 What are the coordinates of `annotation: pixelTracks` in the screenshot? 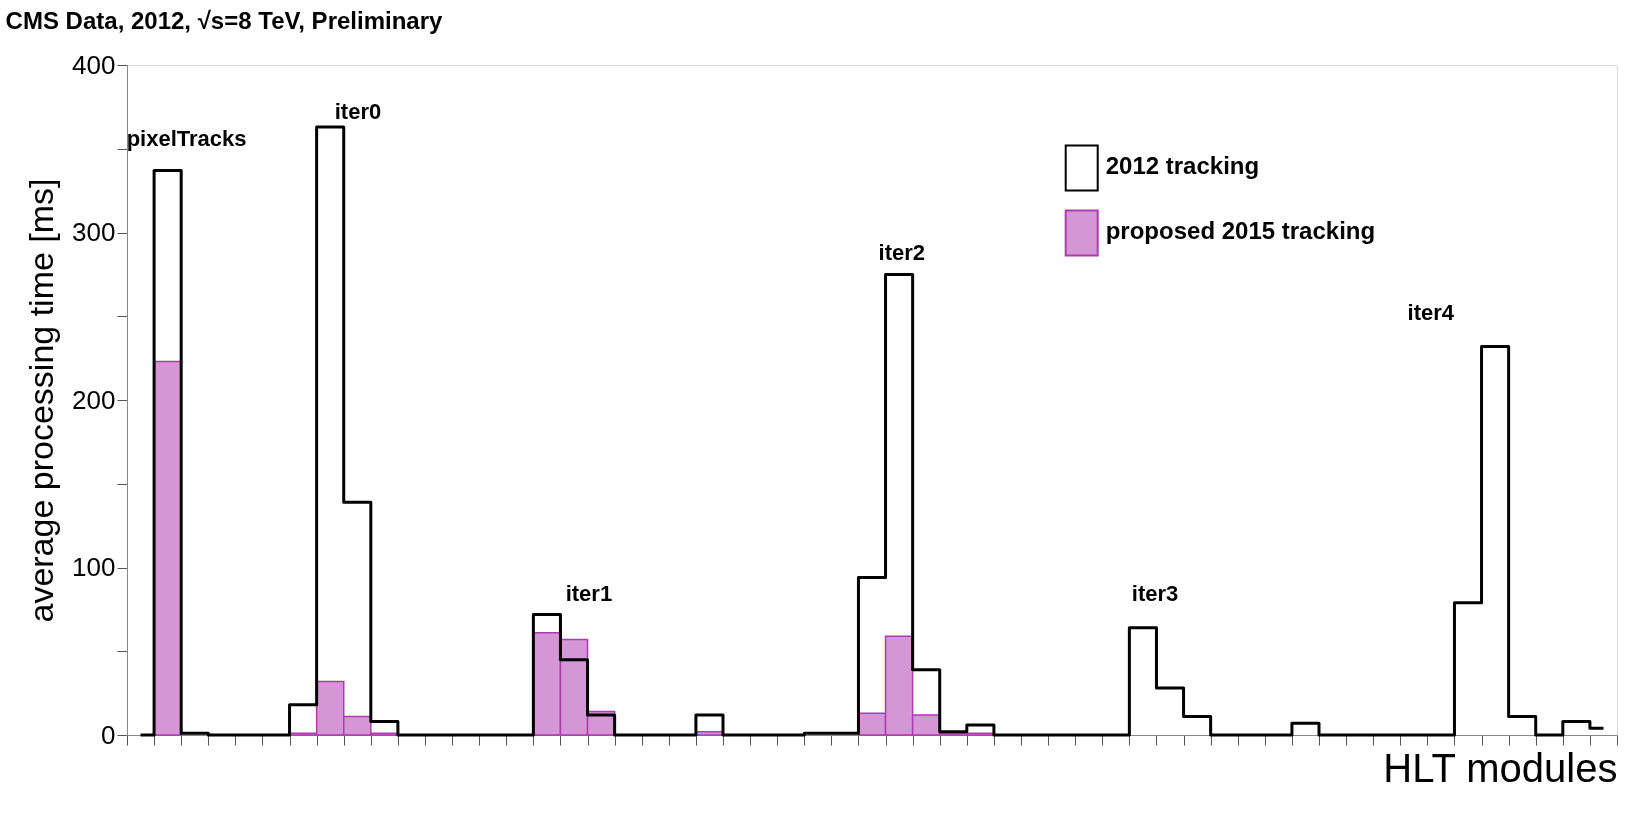 It's located at (186, 138).